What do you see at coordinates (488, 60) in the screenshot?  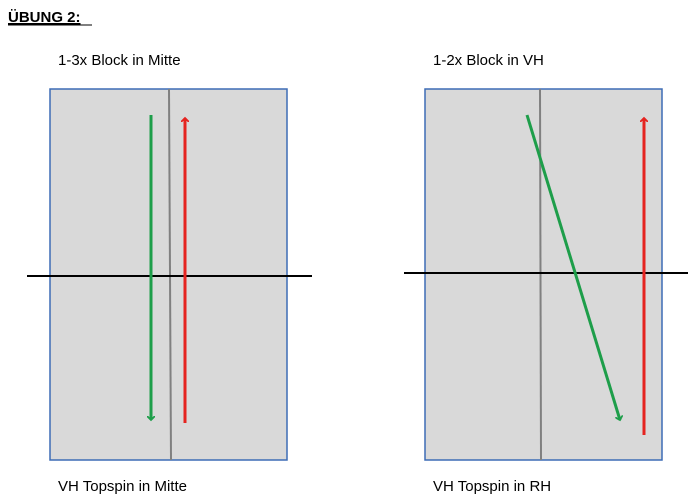 I see `top-label: 1-2x Block in VH` at bounding box center [488, 60].